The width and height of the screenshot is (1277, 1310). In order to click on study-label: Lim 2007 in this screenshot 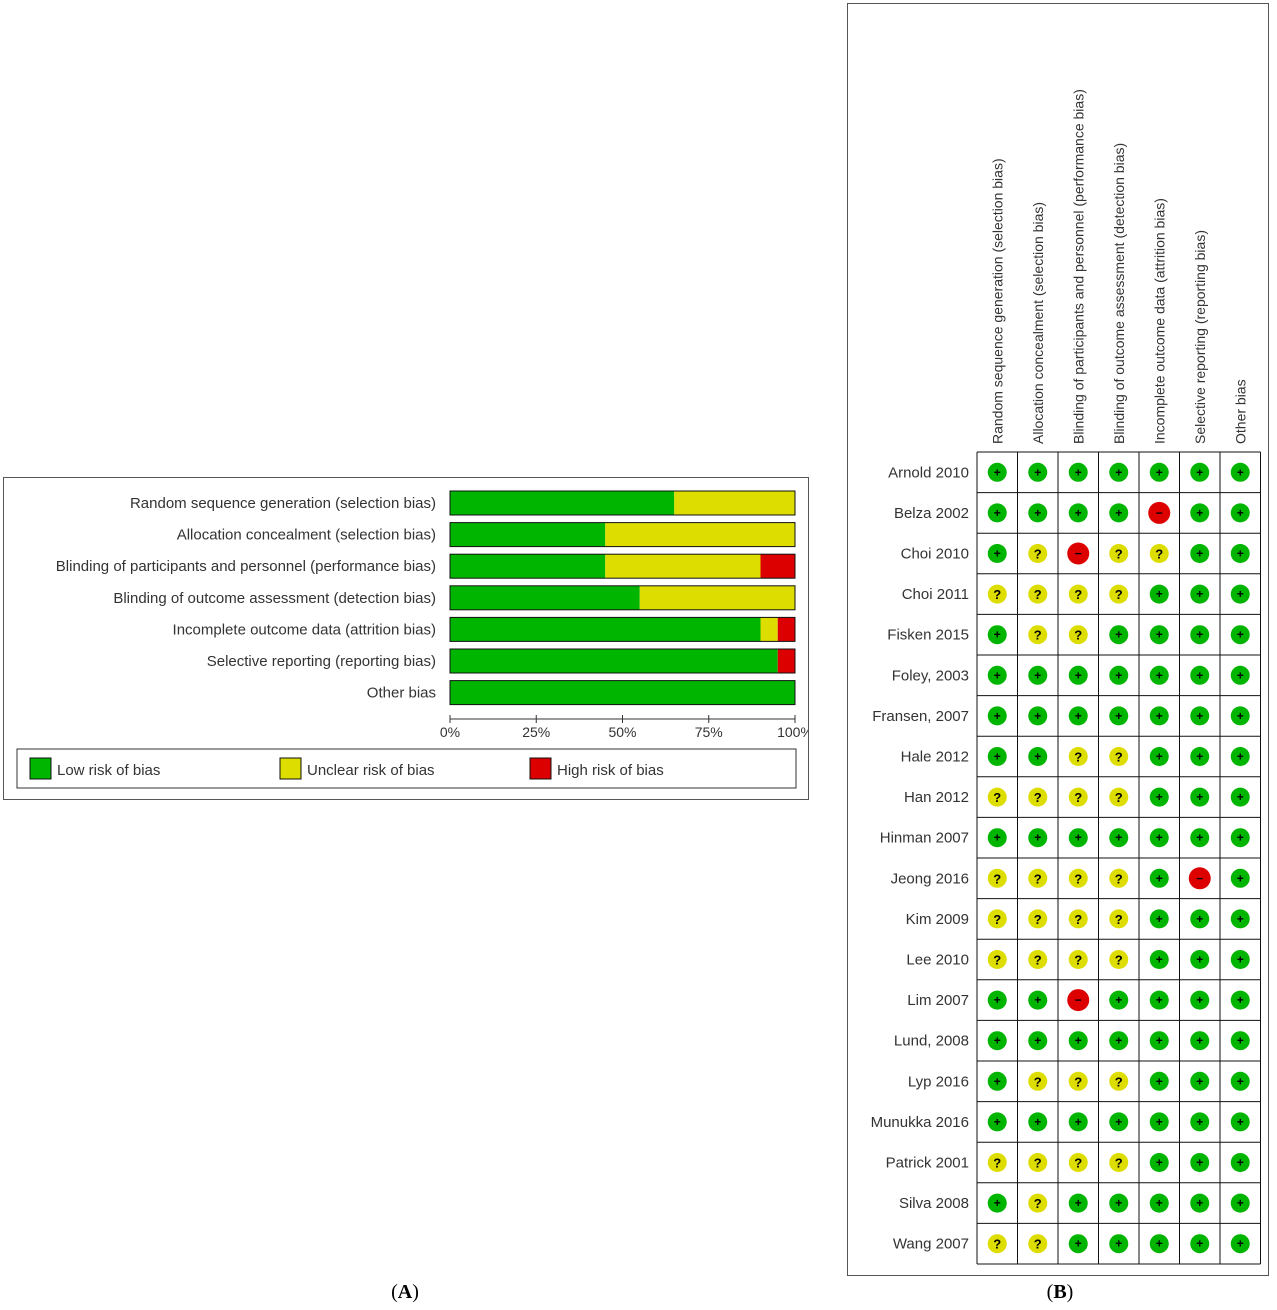, I will do `click(938, 1000)`.